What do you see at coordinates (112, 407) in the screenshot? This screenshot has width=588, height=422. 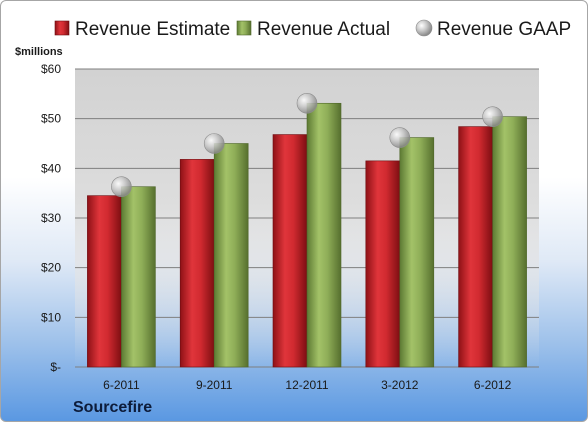 I see `company-label: Sourcefire` at bounding box center [112, 407].